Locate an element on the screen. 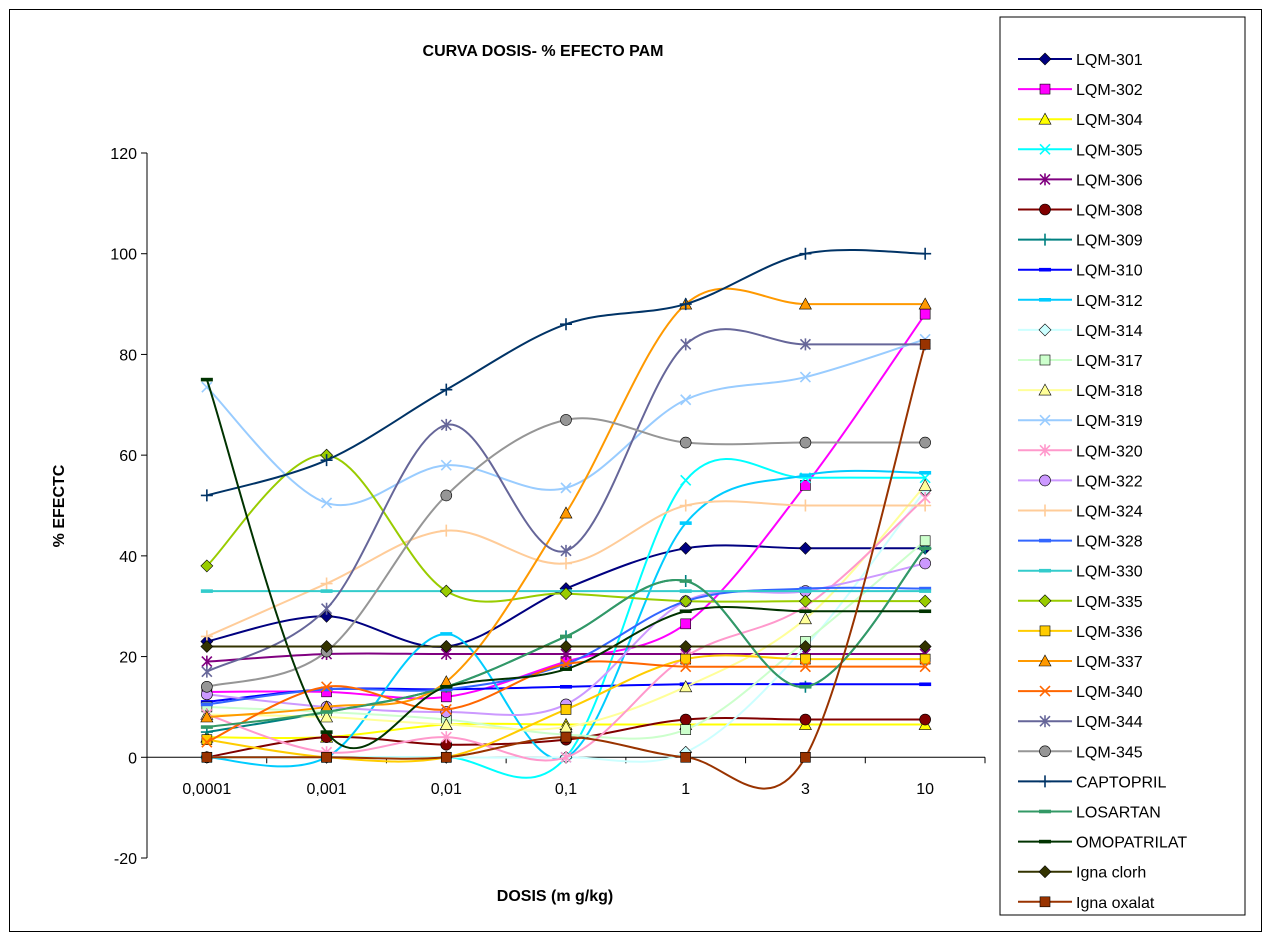 This screenshot has height=935, width=1265. legend-label: Igna clorh is located at coordinates (1111, 873).